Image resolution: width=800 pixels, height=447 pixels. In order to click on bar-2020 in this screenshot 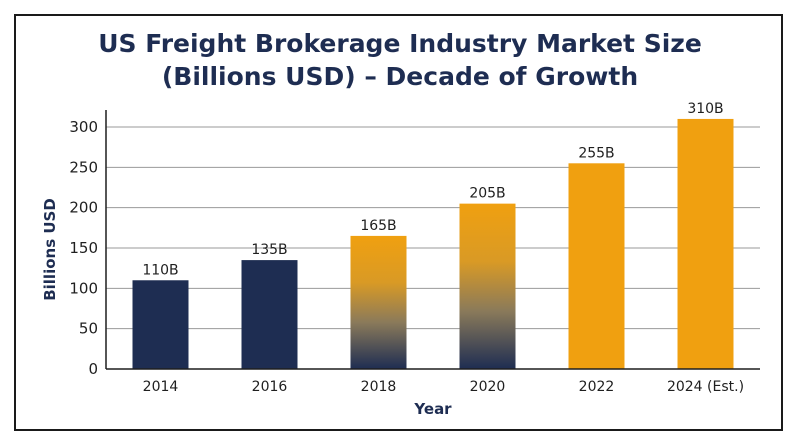, I will do `click(487, 286)`.